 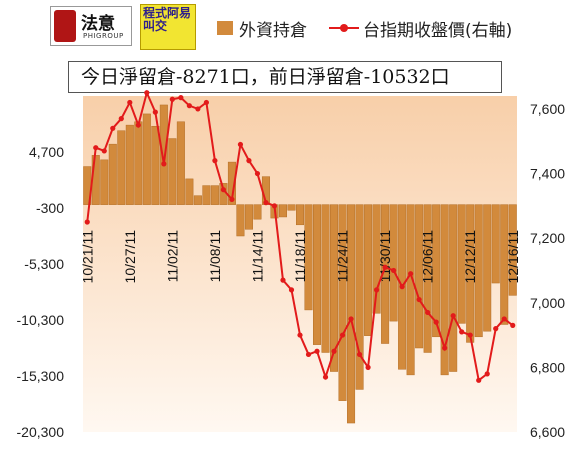 What do you see at coordinates (547, 432) in the screenshot?
I see `right-axis-tick-label: 6,600` at bounding box center [547, 432].